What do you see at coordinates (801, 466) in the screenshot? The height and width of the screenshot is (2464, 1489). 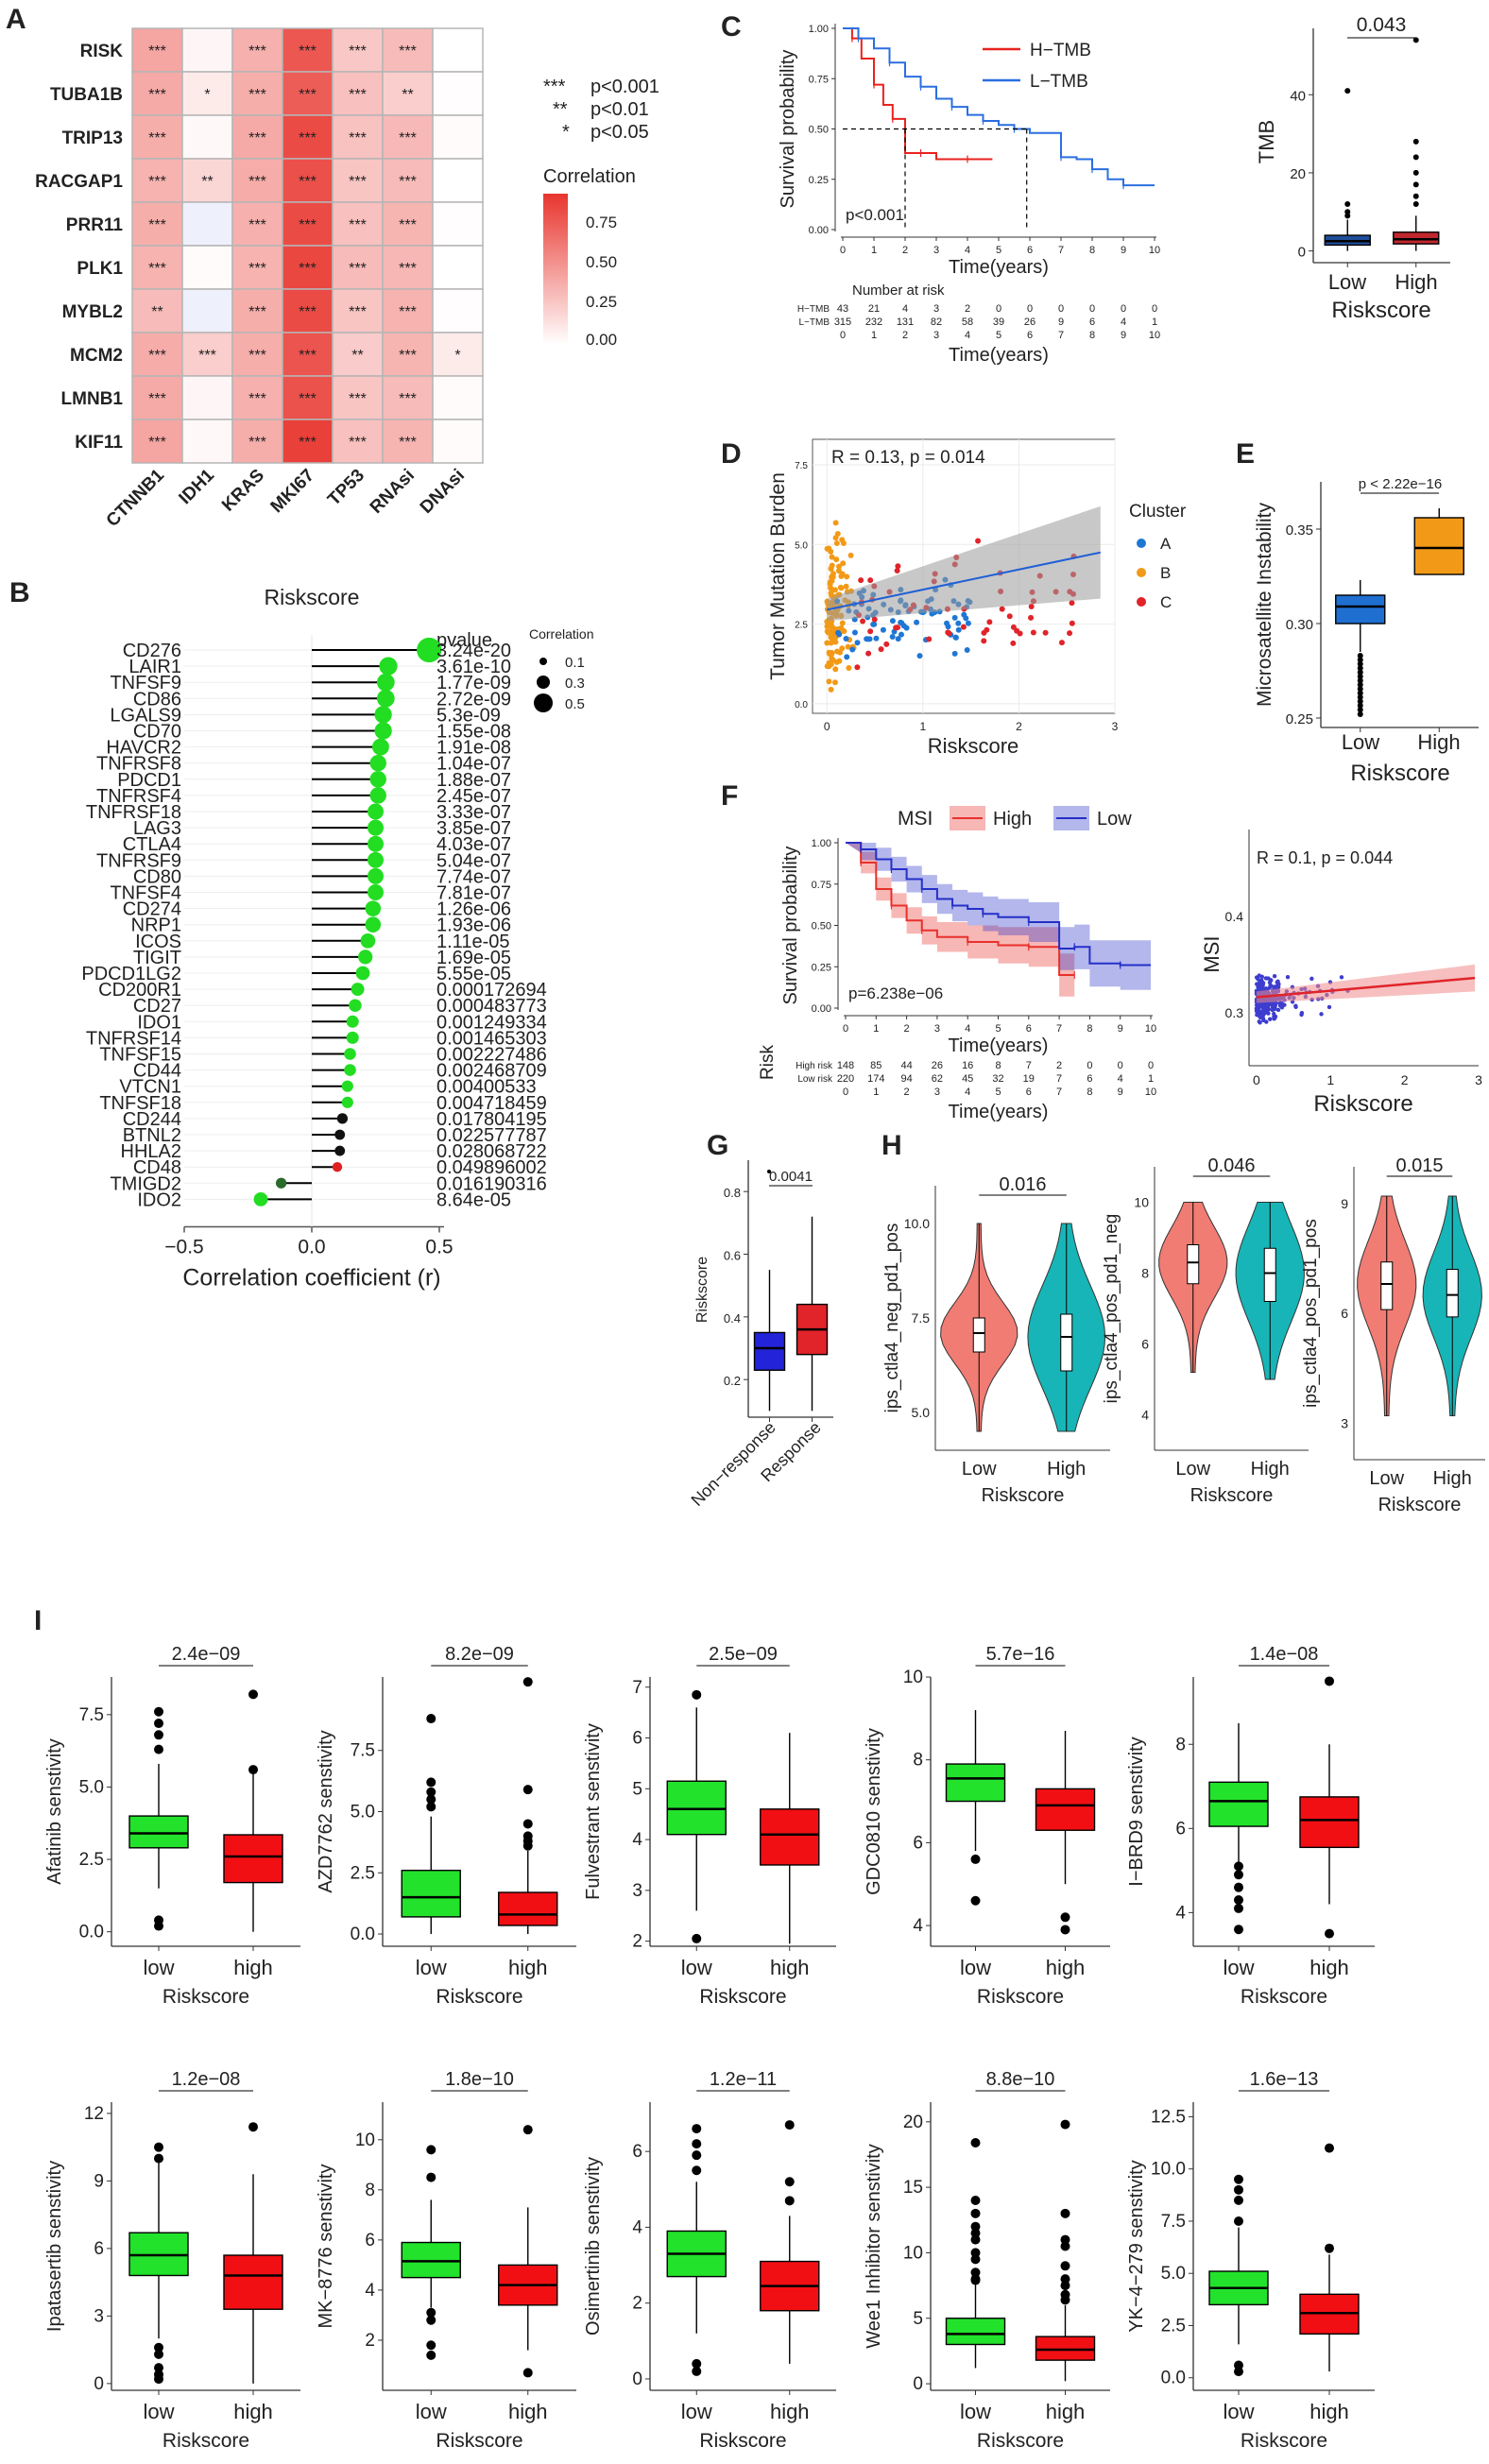 I see `scatter-y-tick-label: 7.5` at bounding box center [801, 466].